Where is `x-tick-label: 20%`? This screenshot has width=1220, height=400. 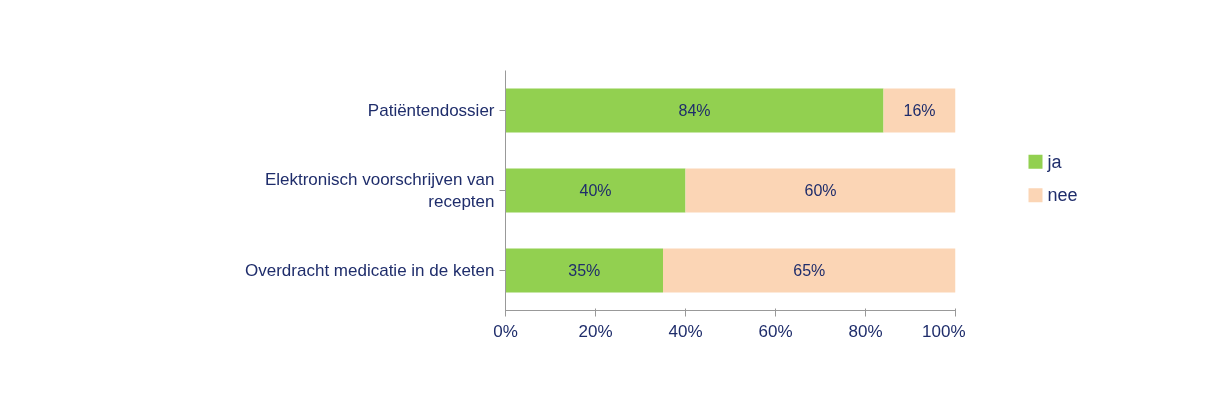
x-tick-label: 20% is located at coordinates (595, 331).